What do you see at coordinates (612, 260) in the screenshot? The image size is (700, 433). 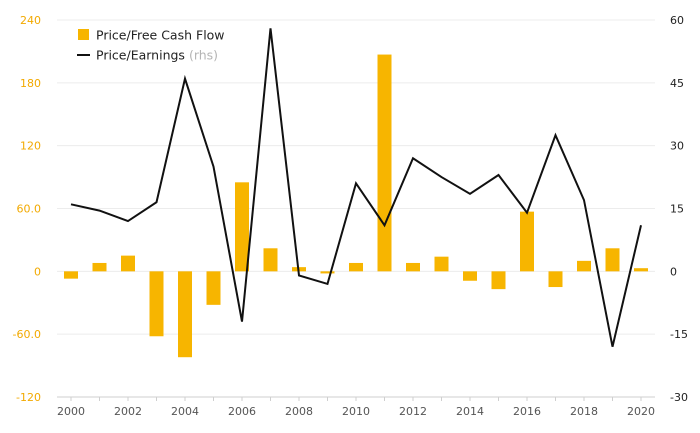 I see `bar-fcf-2019` at bounding box center [612, 260].